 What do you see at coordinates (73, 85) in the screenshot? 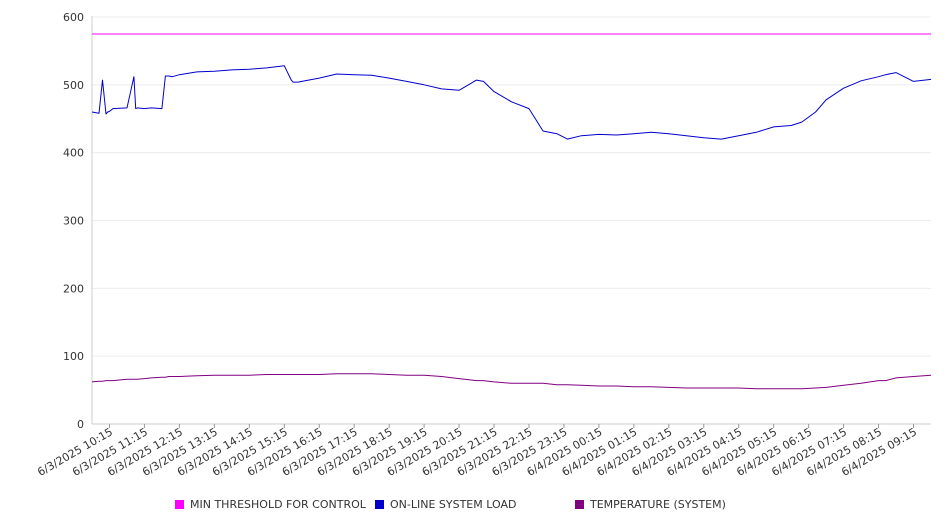
I see `y-tick-label: 500` at bounding box center [73, 85].